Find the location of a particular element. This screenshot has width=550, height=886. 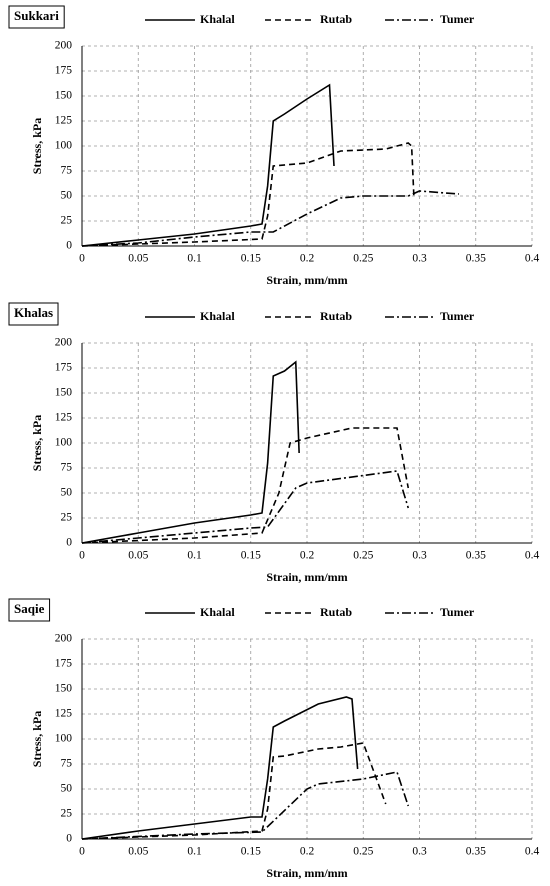

panel-title: Khalas is located at coordinates (33, 312).